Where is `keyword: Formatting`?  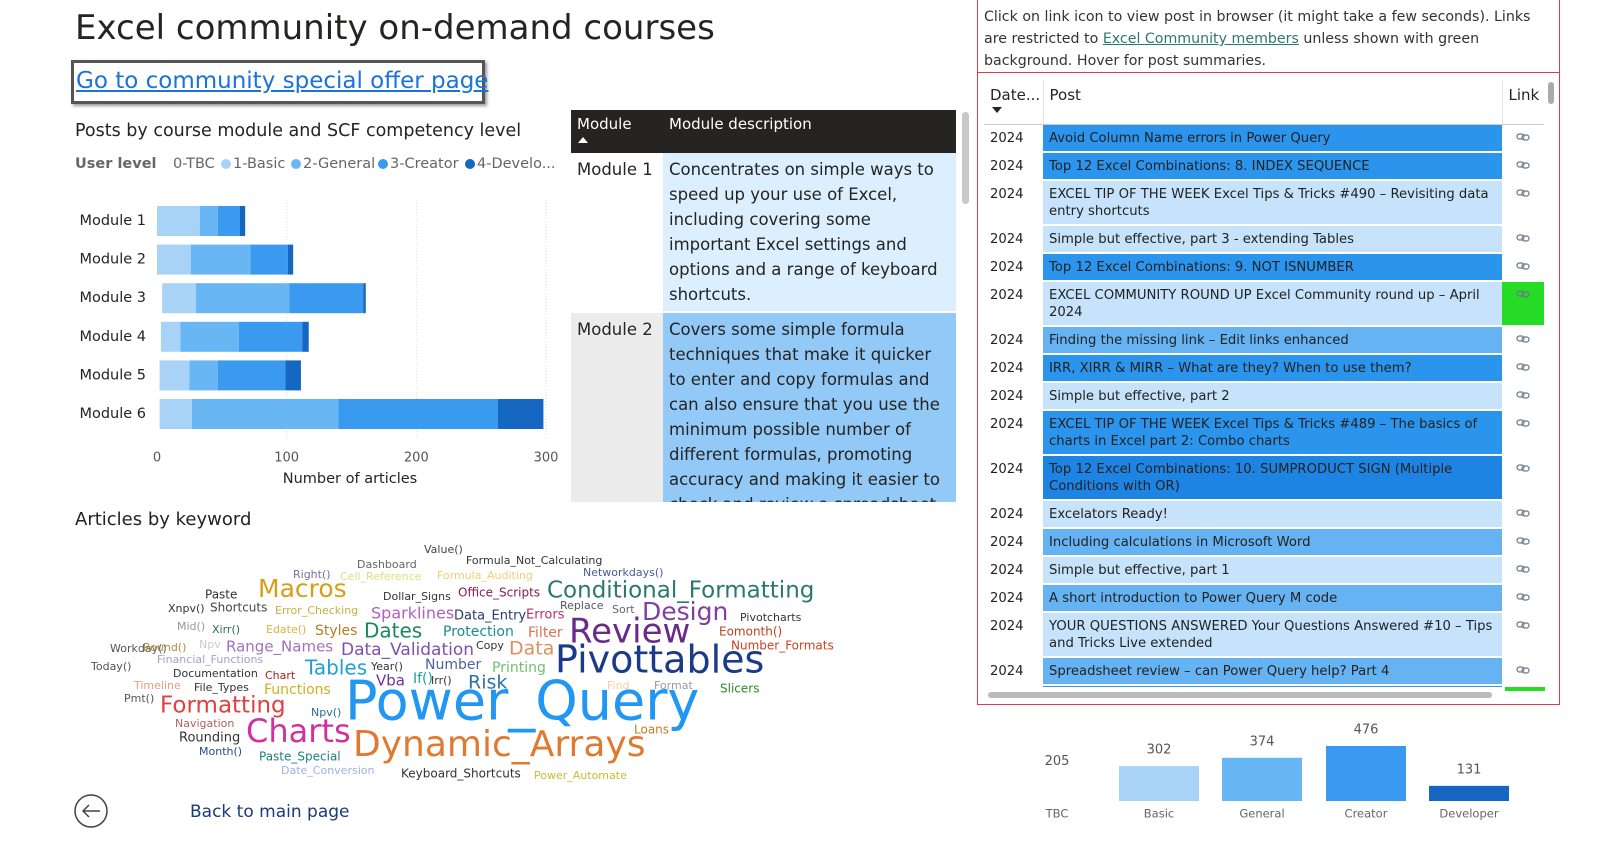 keyword: Formatting is located at coordinates (223, 706).